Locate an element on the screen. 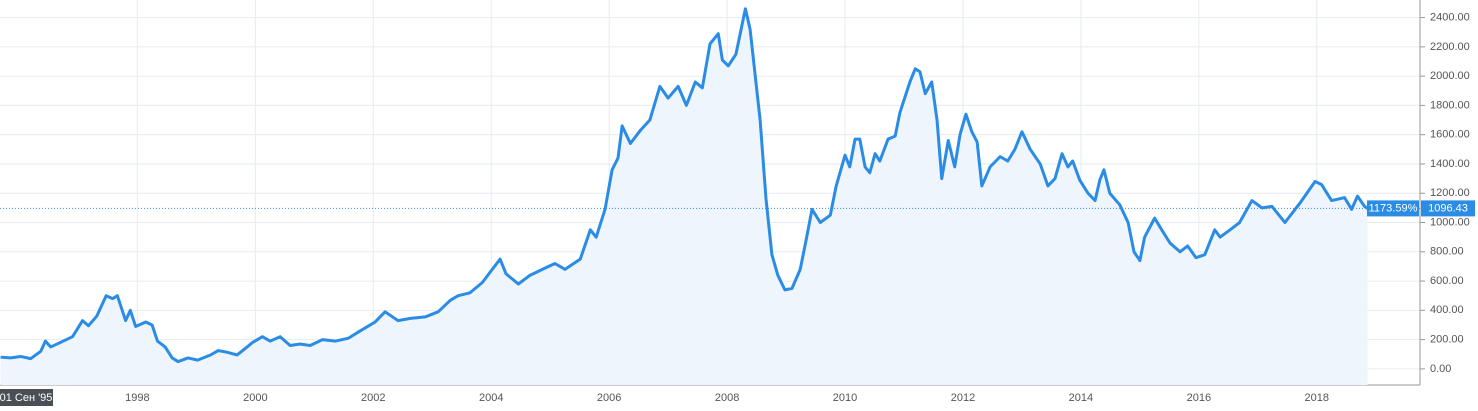 Image resolution: width=1478 pixels, height=411 pixels. current-value-label: 1096.43 is located at coordinates (1448, 208).